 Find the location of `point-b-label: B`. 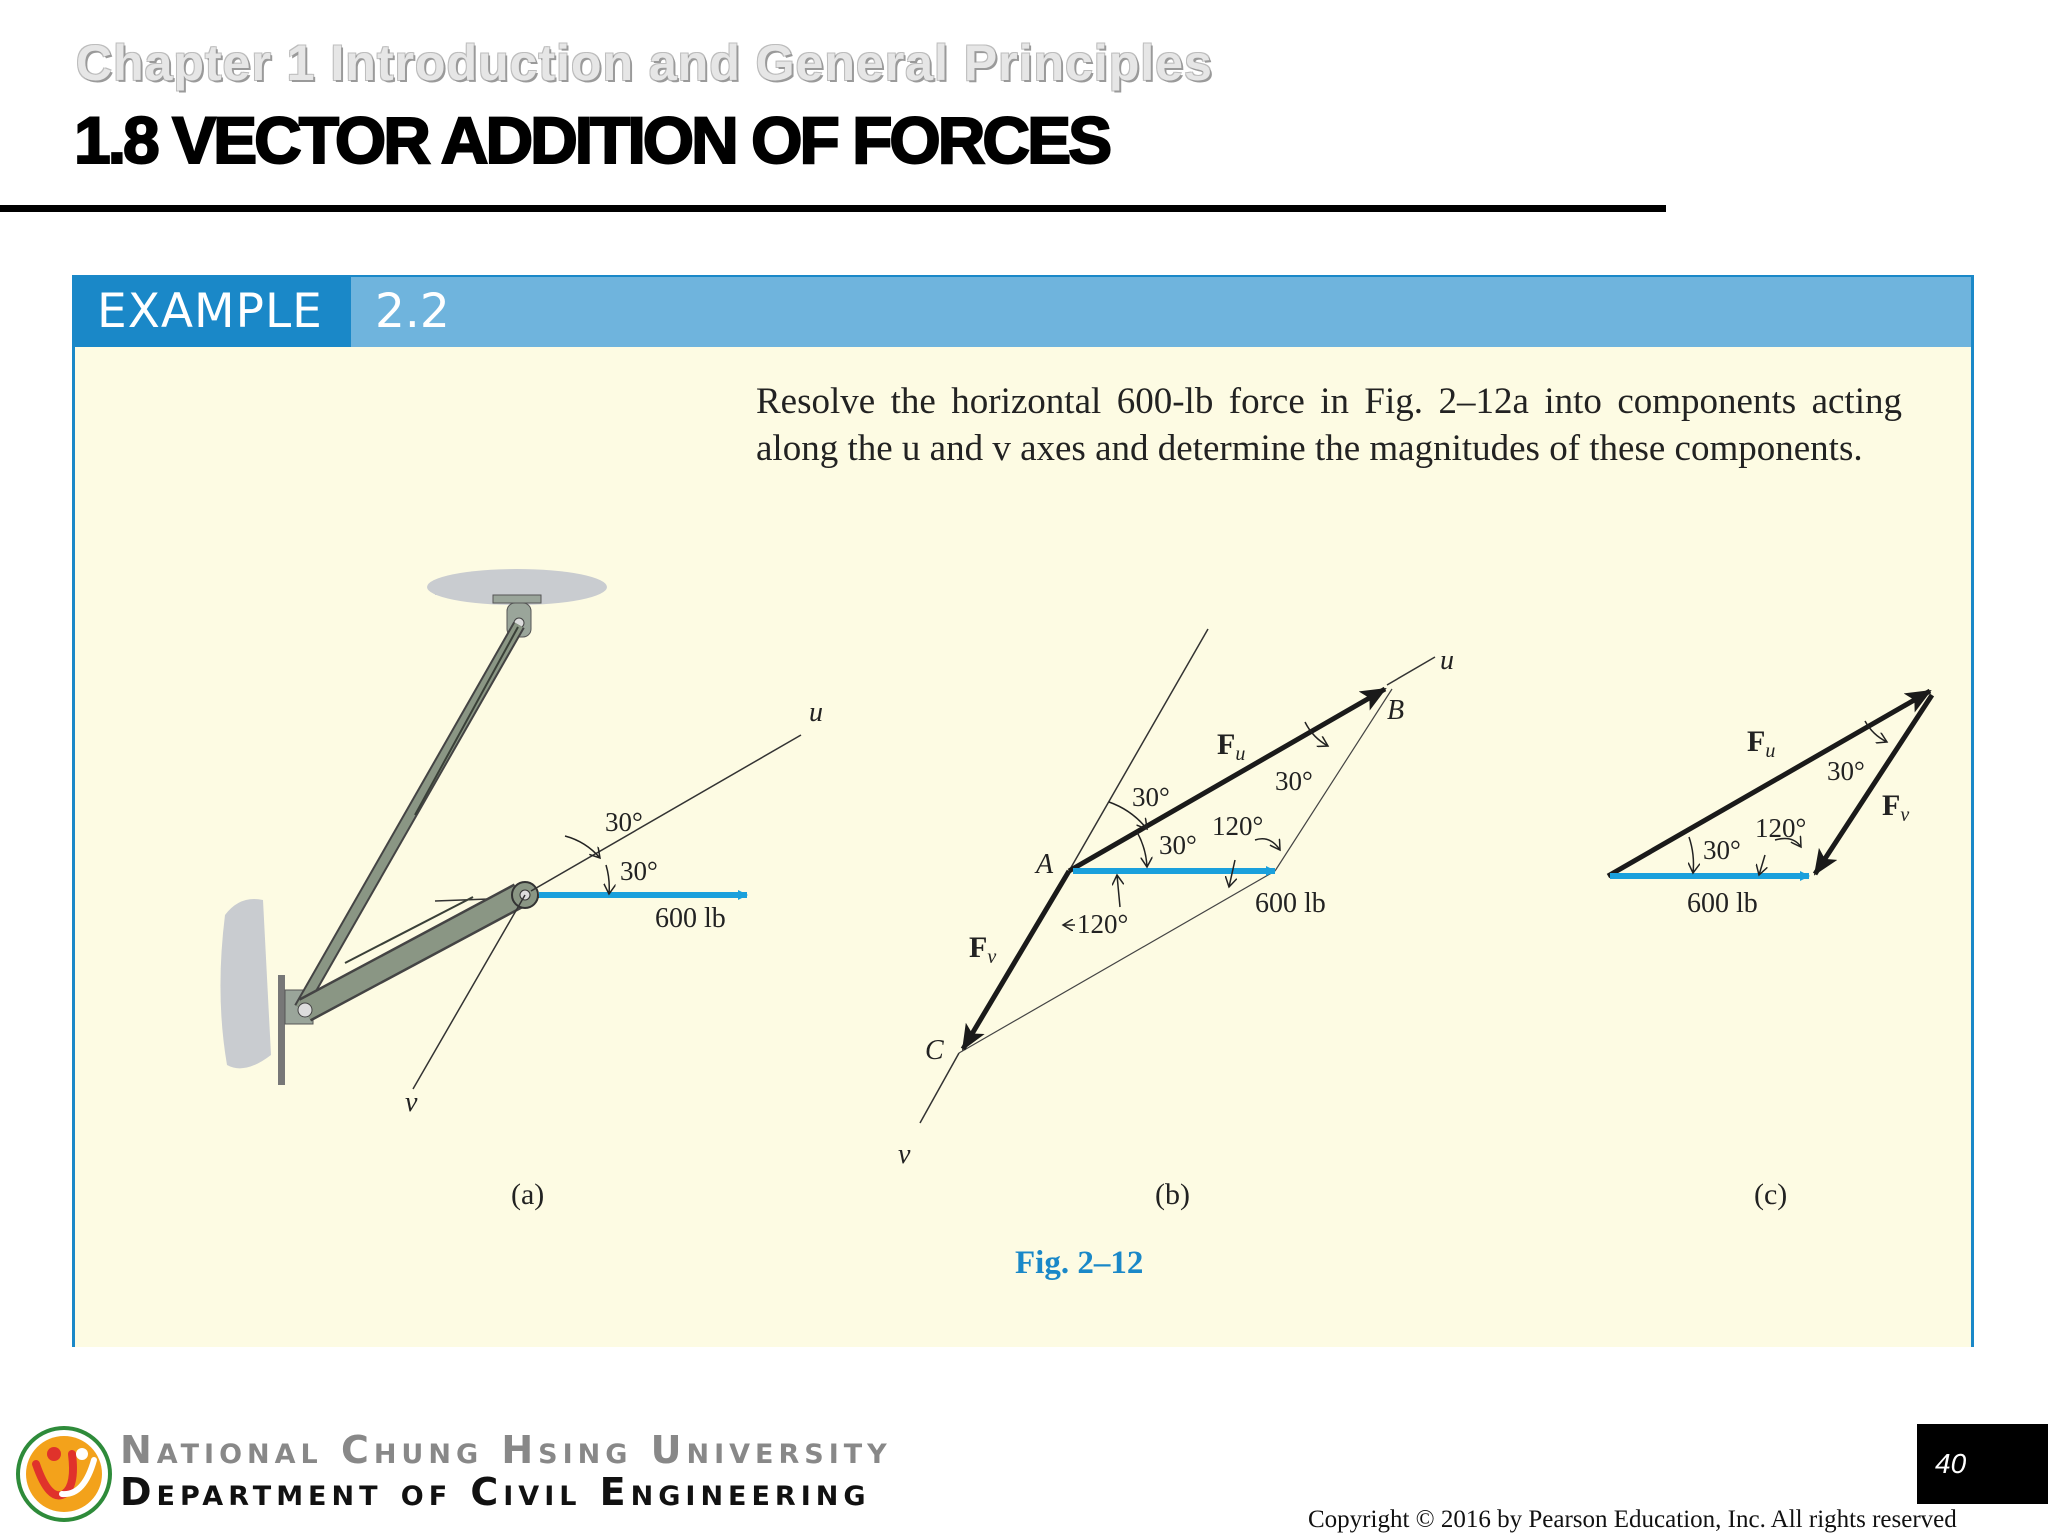

point-b-label: B is located at coordinates (1395, 710).